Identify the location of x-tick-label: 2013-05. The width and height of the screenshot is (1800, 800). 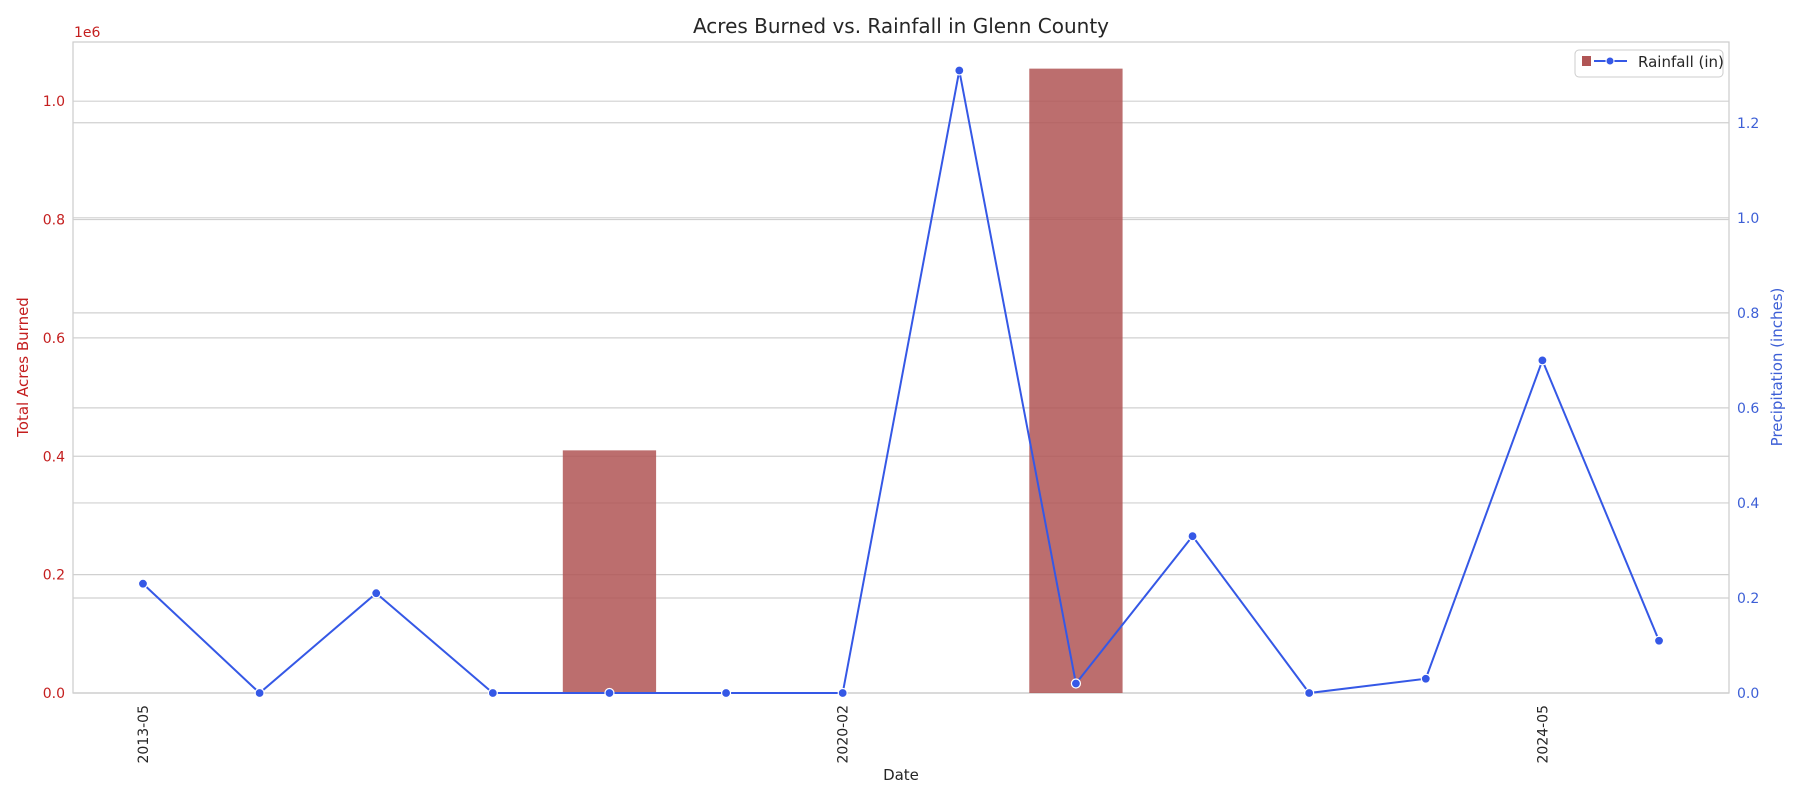
(144, 734).